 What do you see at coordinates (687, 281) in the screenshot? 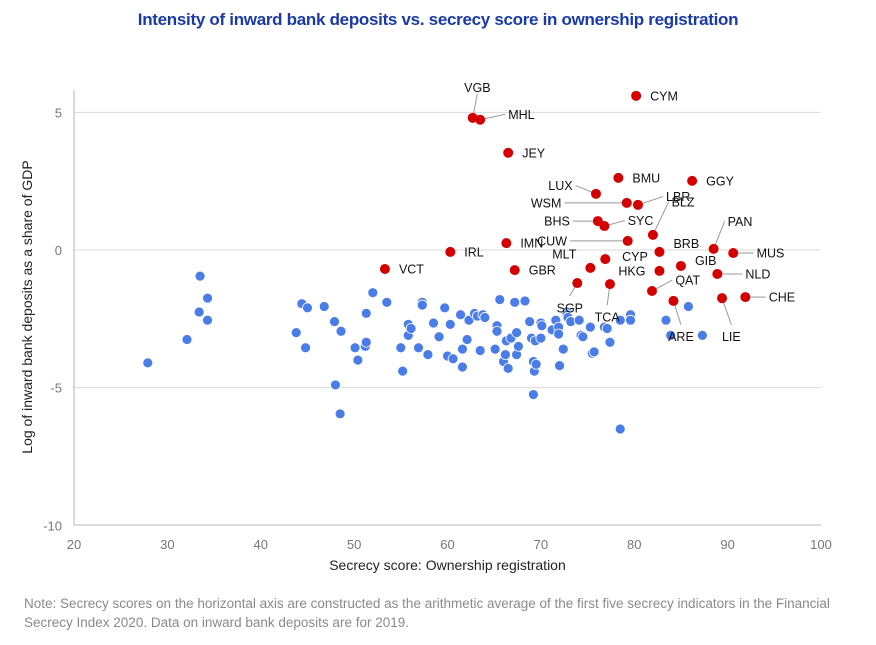
I see `point-label: QAT` at bounding box center [687, 281].